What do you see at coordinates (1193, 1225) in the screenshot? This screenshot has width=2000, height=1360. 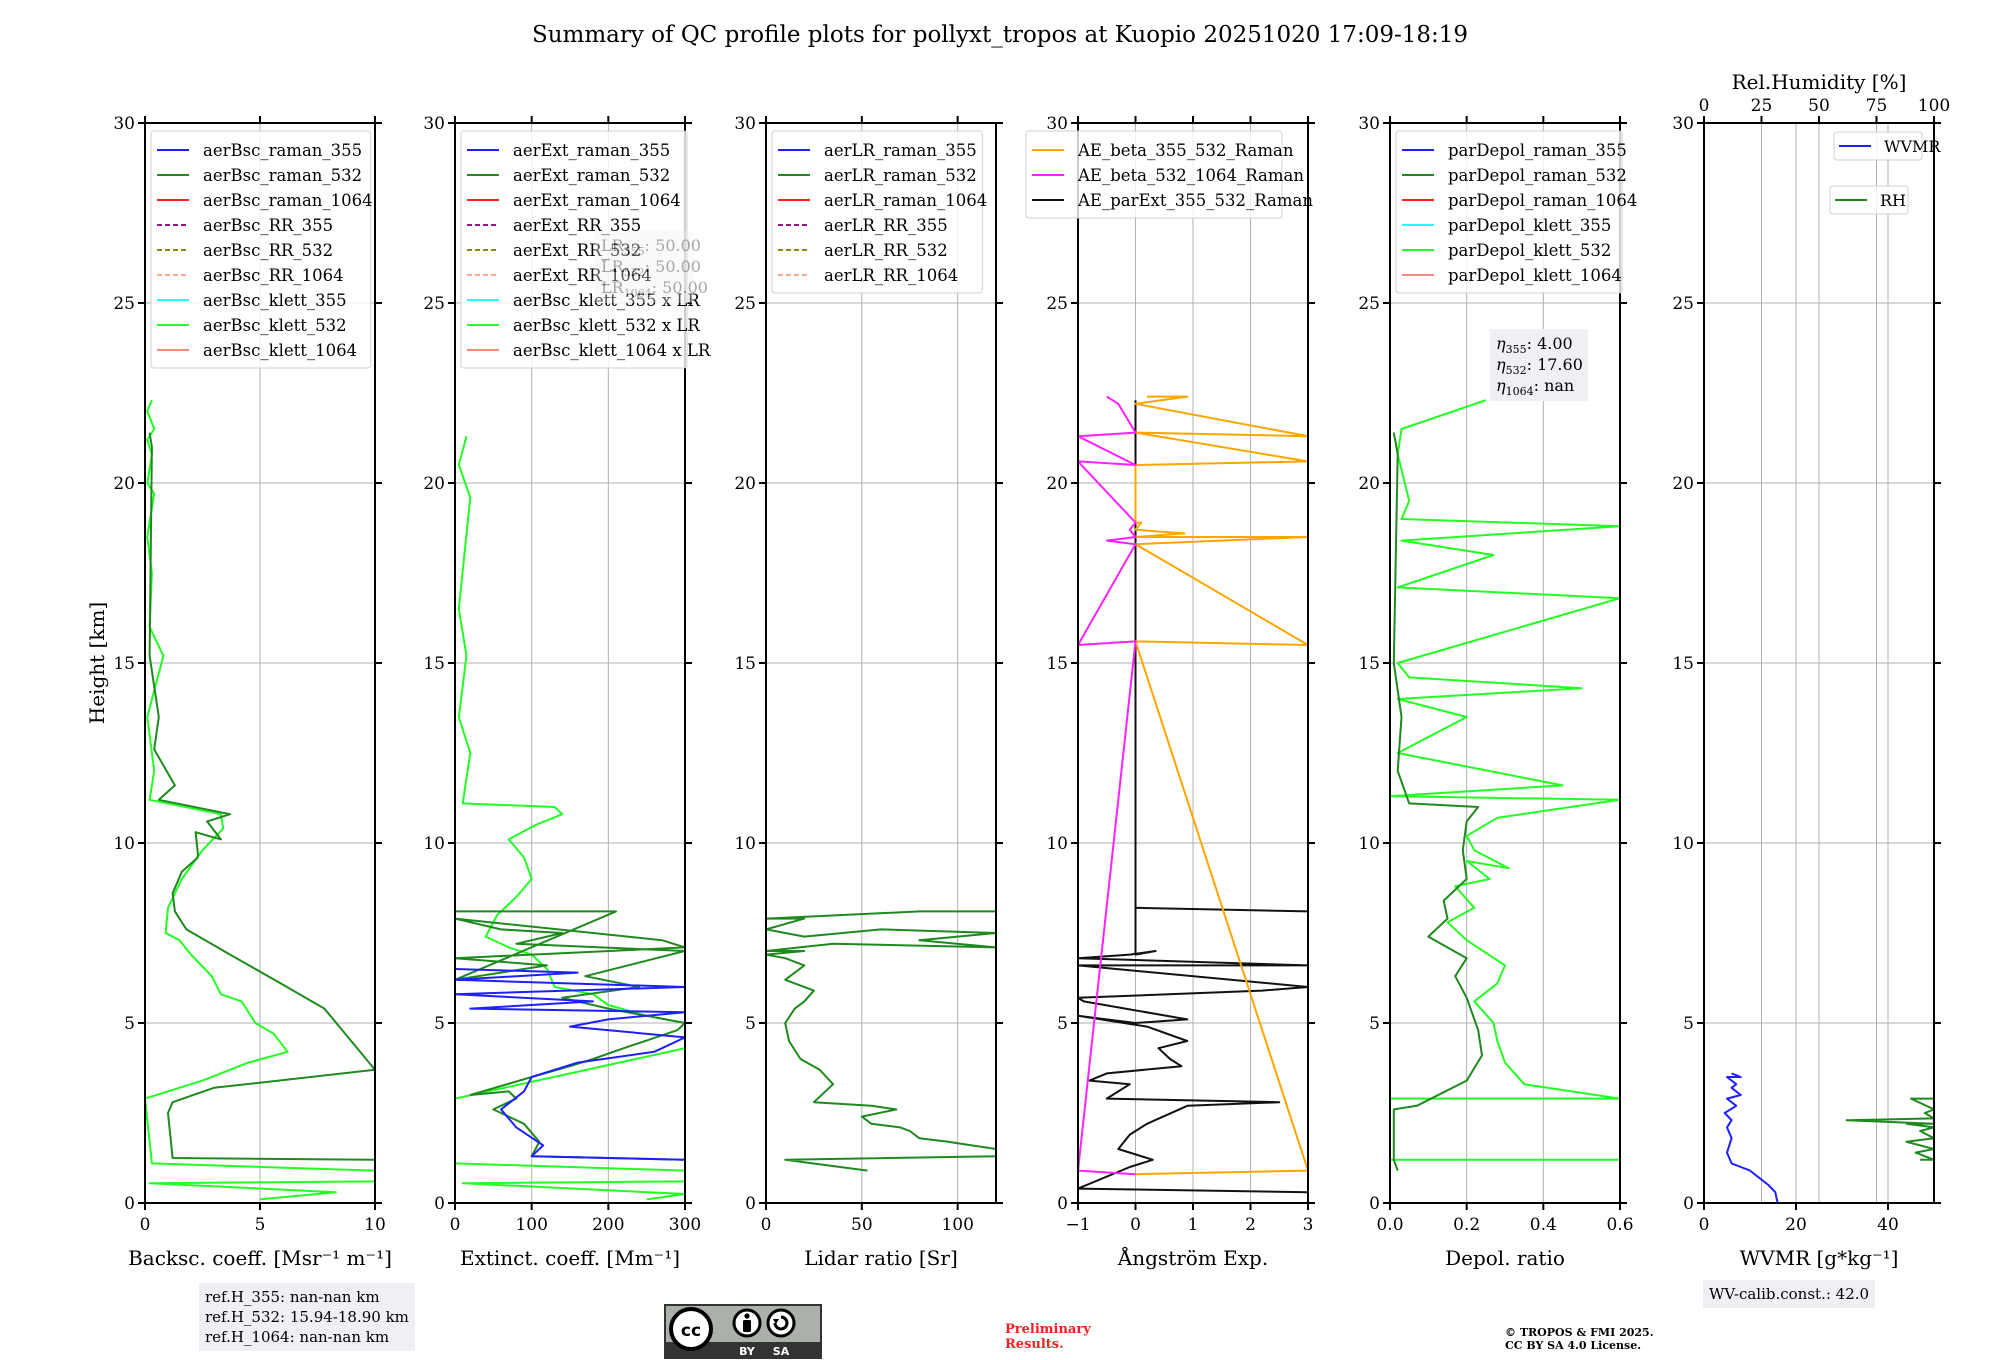 I see `x-tick-label: 1` at bounding box center [1193, 1225].